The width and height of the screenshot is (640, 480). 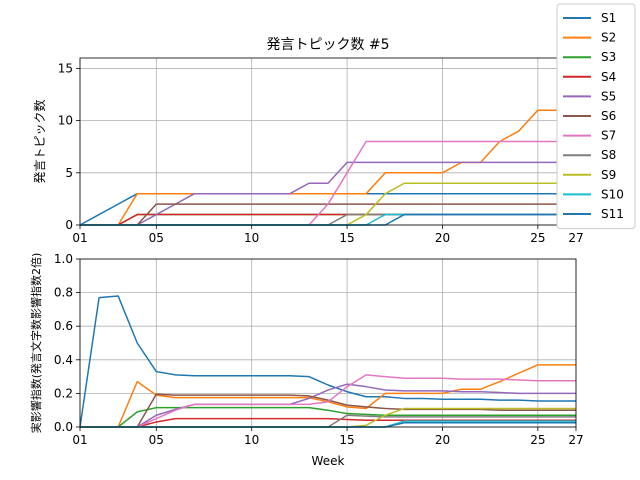 I want to click on series-line-s4, so click(x=328, y=422).